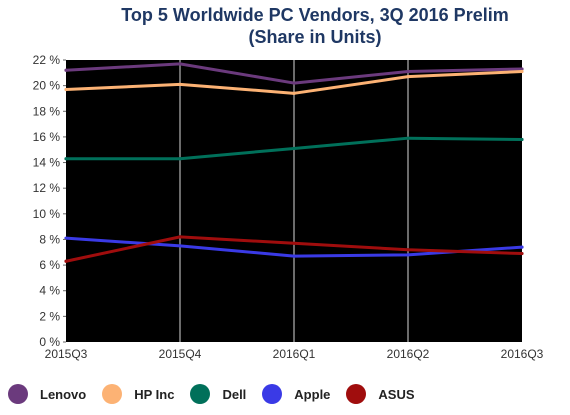  Describe the element at coordinates (200, 394) in the screenshot. I see `legend-swatch-dell` at that location.